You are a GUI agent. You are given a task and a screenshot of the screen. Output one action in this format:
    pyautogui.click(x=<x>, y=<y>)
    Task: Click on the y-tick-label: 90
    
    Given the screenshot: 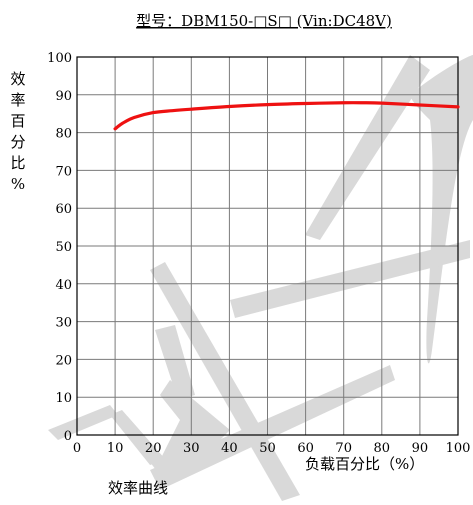 What is the action you would take?
    pyautogui.click(x=63, y=96)
    